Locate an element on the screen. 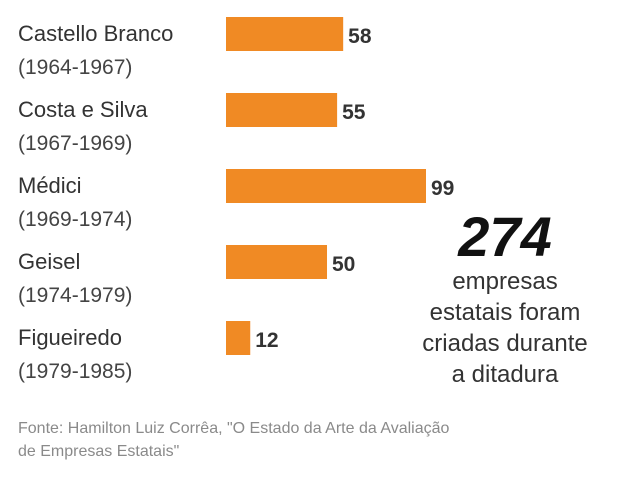 The height and width of the screenshot is (482, 620). bar-value-label: 50 is located at coordinates (343, 264).